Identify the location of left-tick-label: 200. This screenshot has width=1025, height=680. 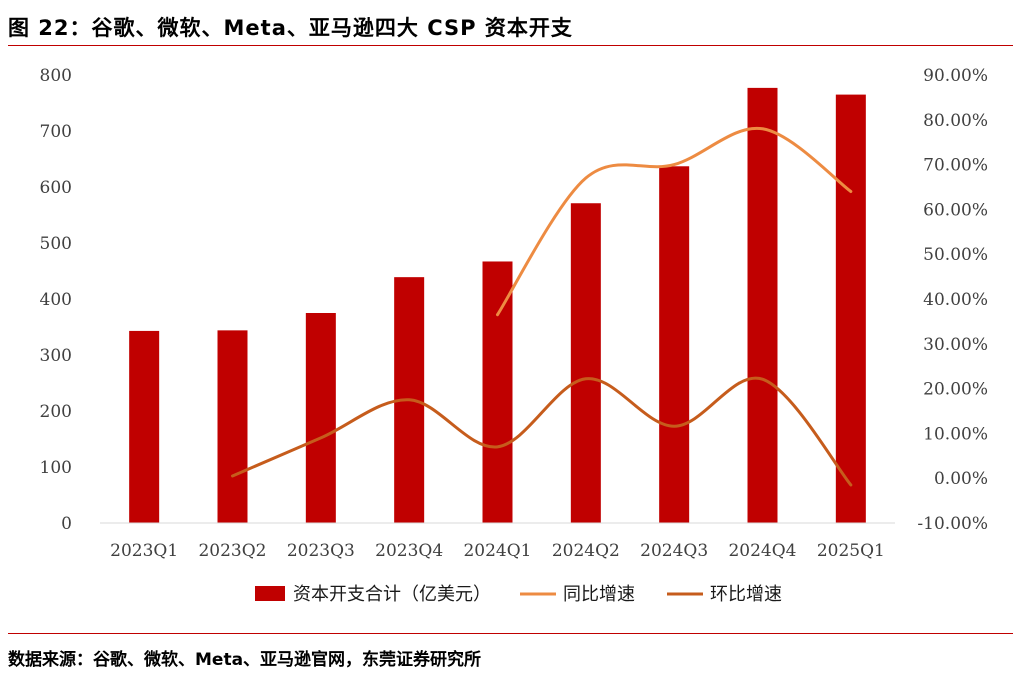
(56, 412).